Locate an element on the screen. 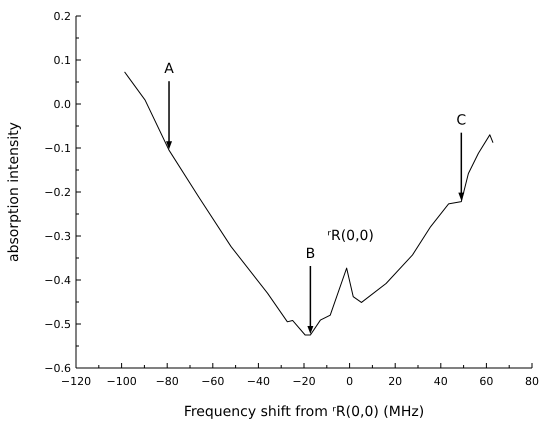 The width and height of the screenshot is (540, 430). annotation: A is located at coordinates (169, 69).